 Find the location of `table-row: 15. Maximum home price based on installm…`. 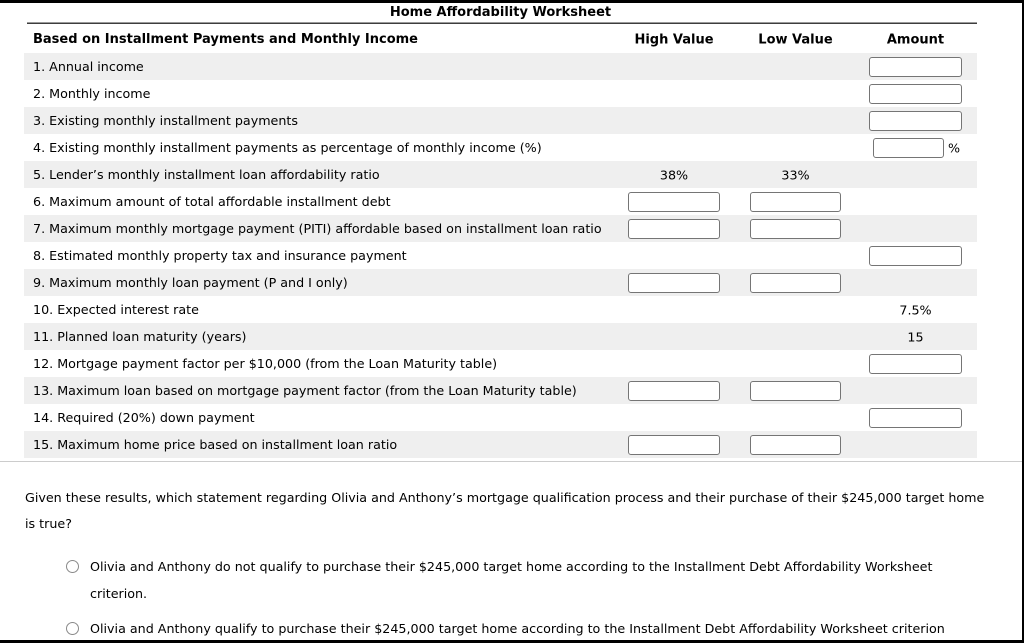

table-row: 15. Maximum home price based on installm… is located at coordinates (500, 444).